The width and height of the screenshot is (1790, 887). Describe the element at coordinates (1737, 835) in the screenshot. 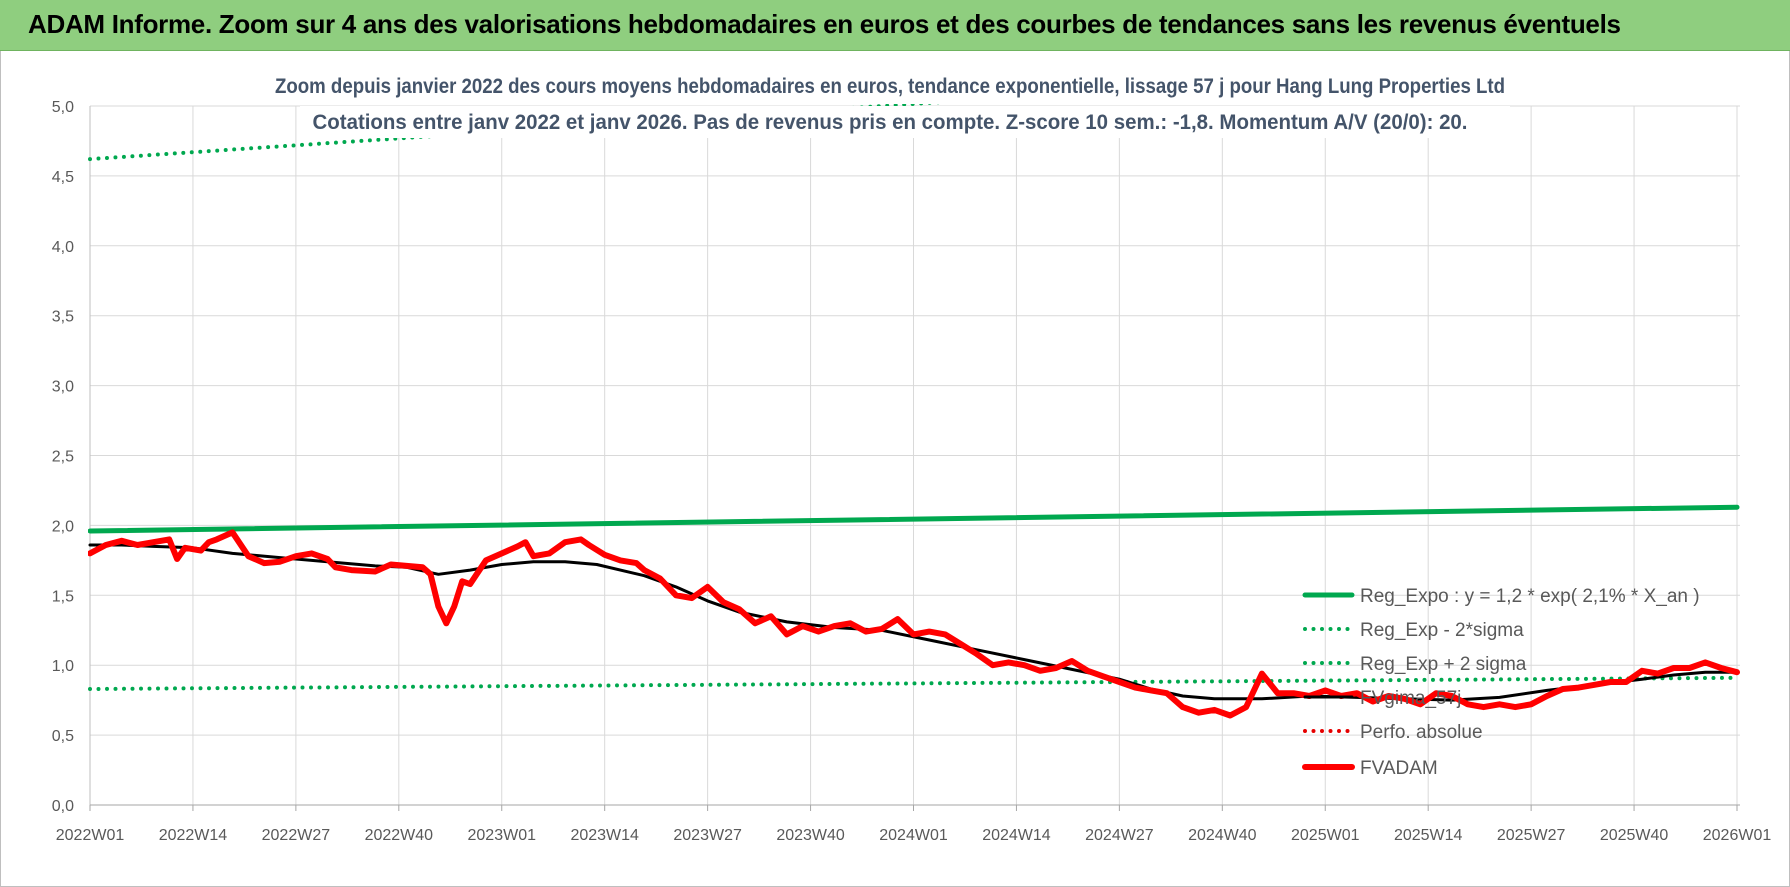

I see `x-tick-label: 2026W01` at that location.